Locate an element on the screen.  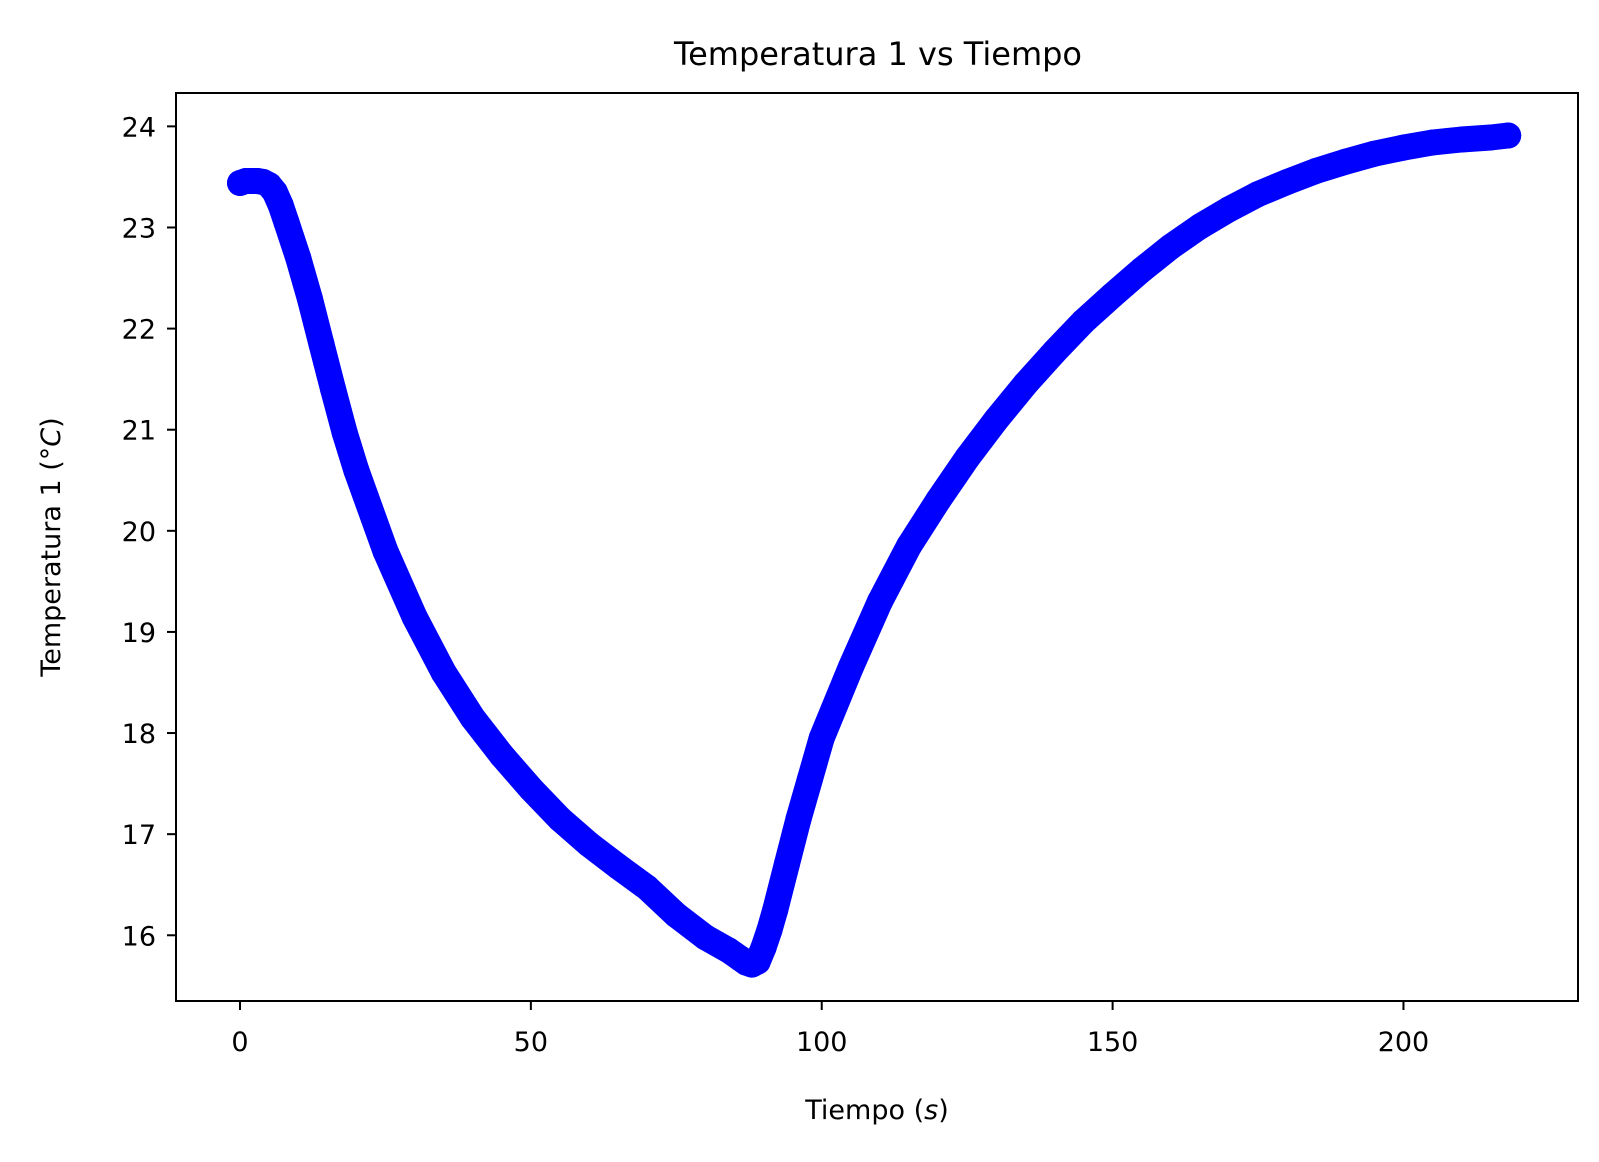
y-tick-label: 22 is located at coordinates (139, 330).